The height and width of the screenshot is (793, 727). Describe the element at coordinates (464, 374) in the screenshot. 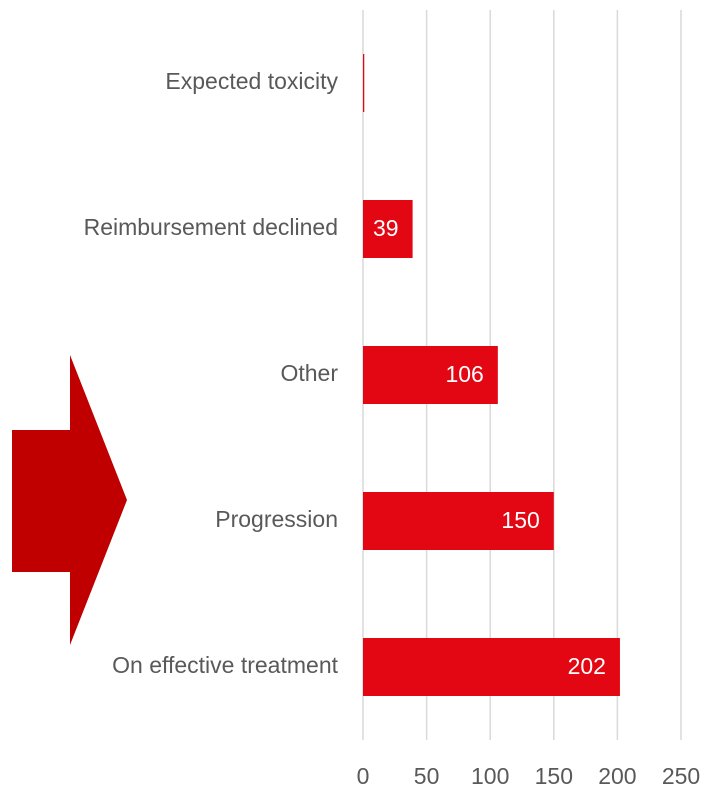

I see `value-label: 106` at that location.